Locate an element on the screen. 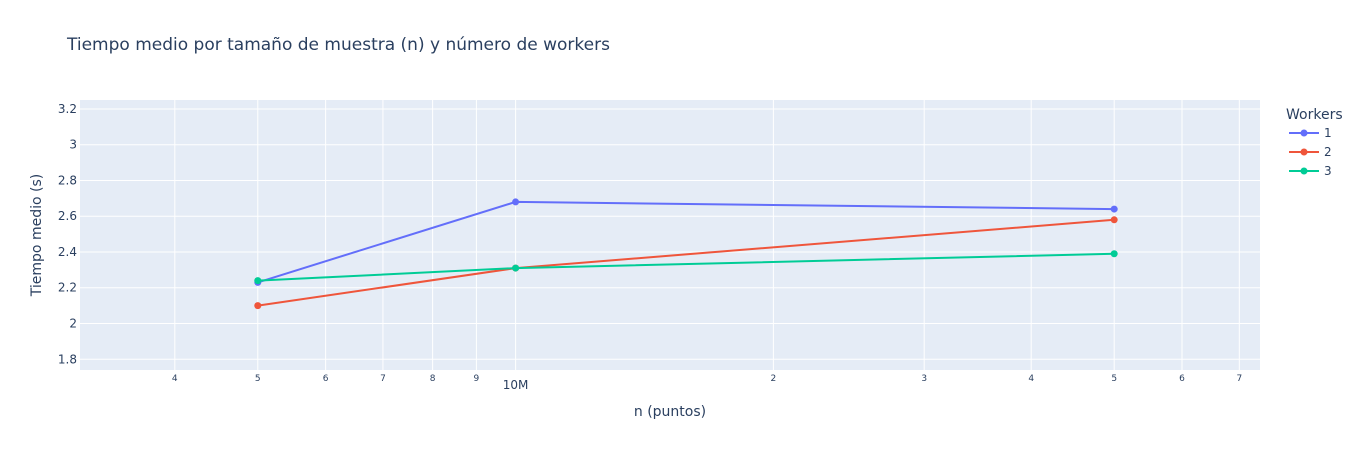 This screenshot has height=450, width=1358. legend-item-1: 1 is located at coordinates (1310, 133).